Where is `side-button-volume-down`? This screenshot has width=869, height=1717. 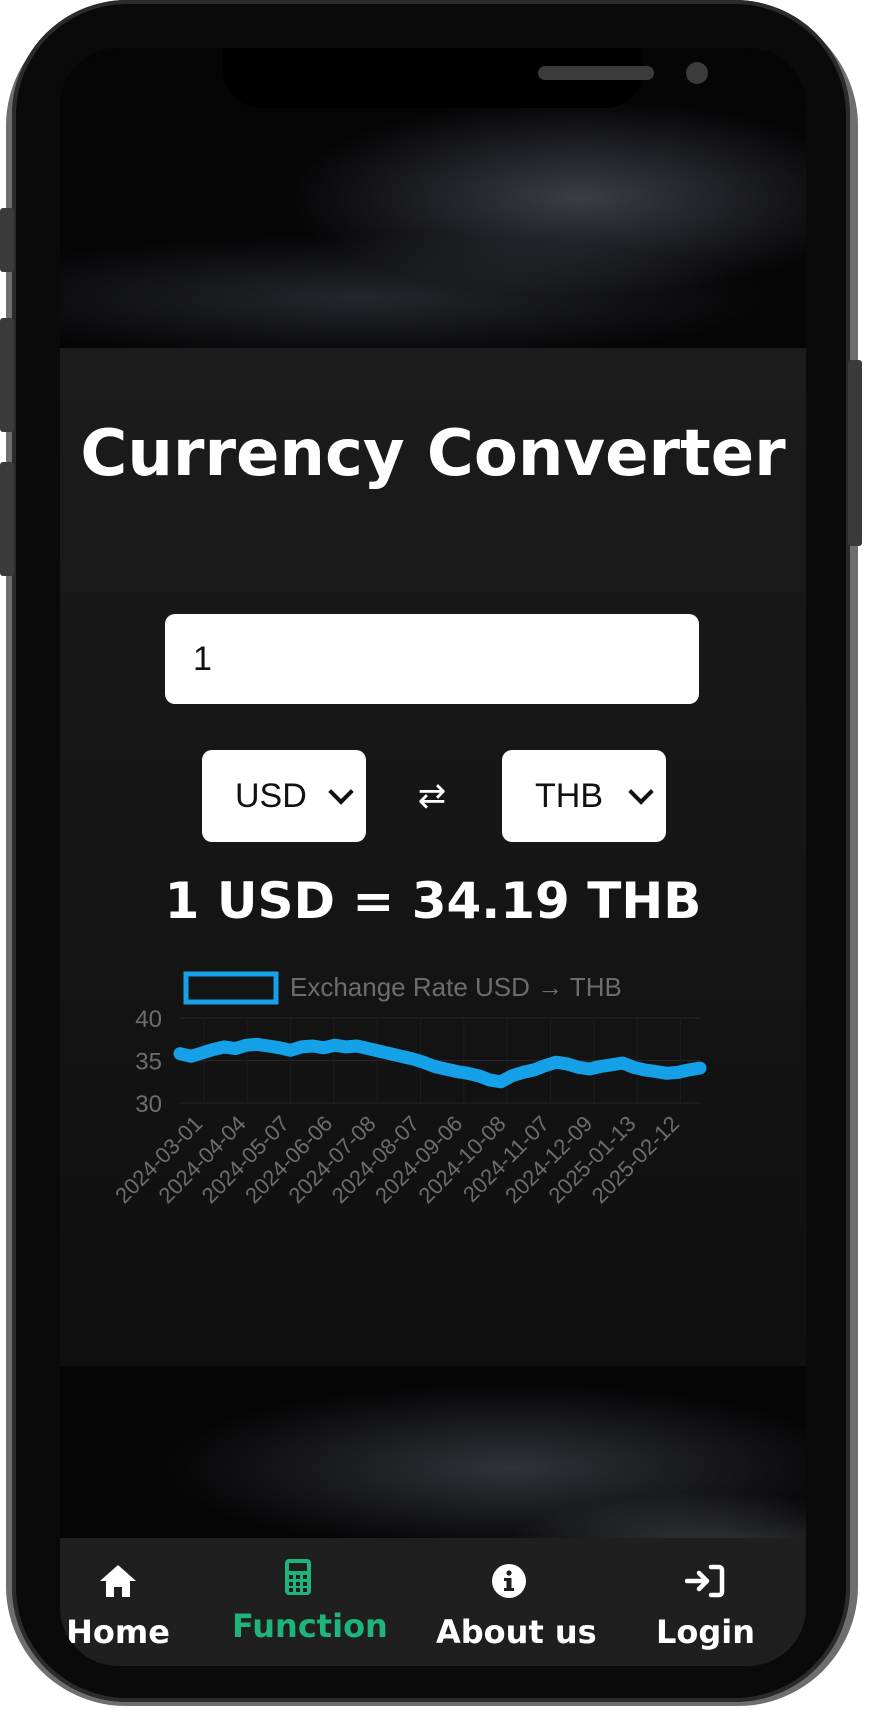
side-button-volume-down is located at coordinates (7, 519).